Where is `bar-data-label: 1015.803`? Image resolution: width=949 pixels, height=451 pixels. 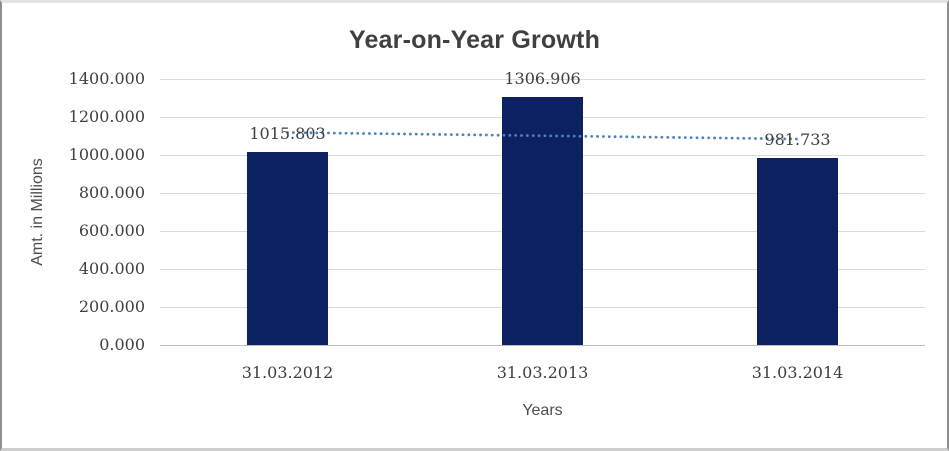 bar-data-label: 1015.803 is located at coordinates (287, 133).